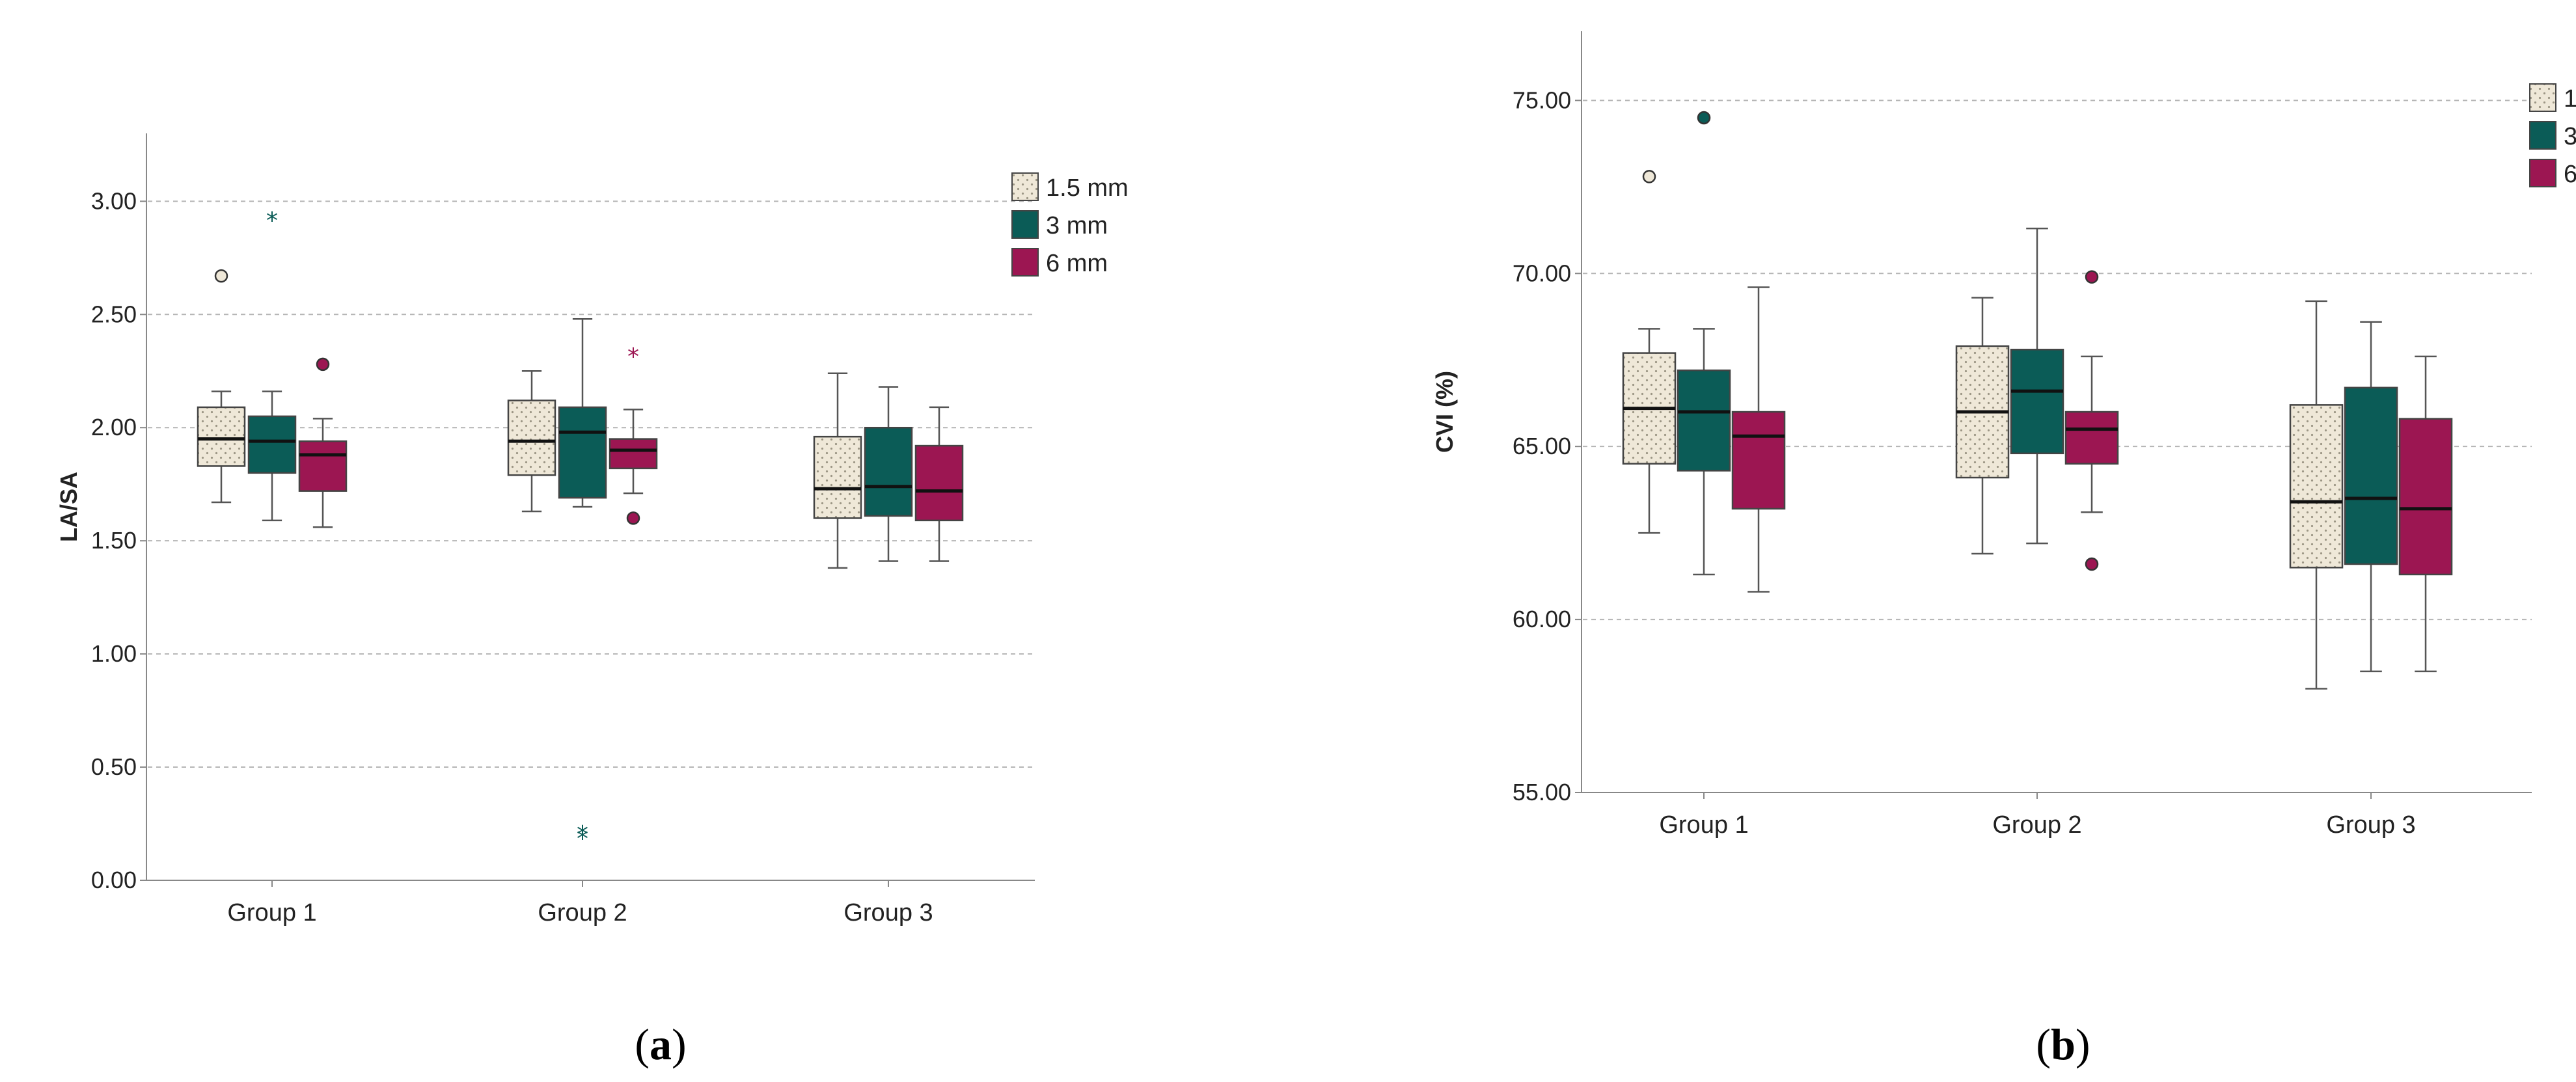 The height and width of the screenshot is (1082, 2576). Describe the element at coordinates (114, 200) in the screenshot. I see `y-tick-label: 3.00` at that location.